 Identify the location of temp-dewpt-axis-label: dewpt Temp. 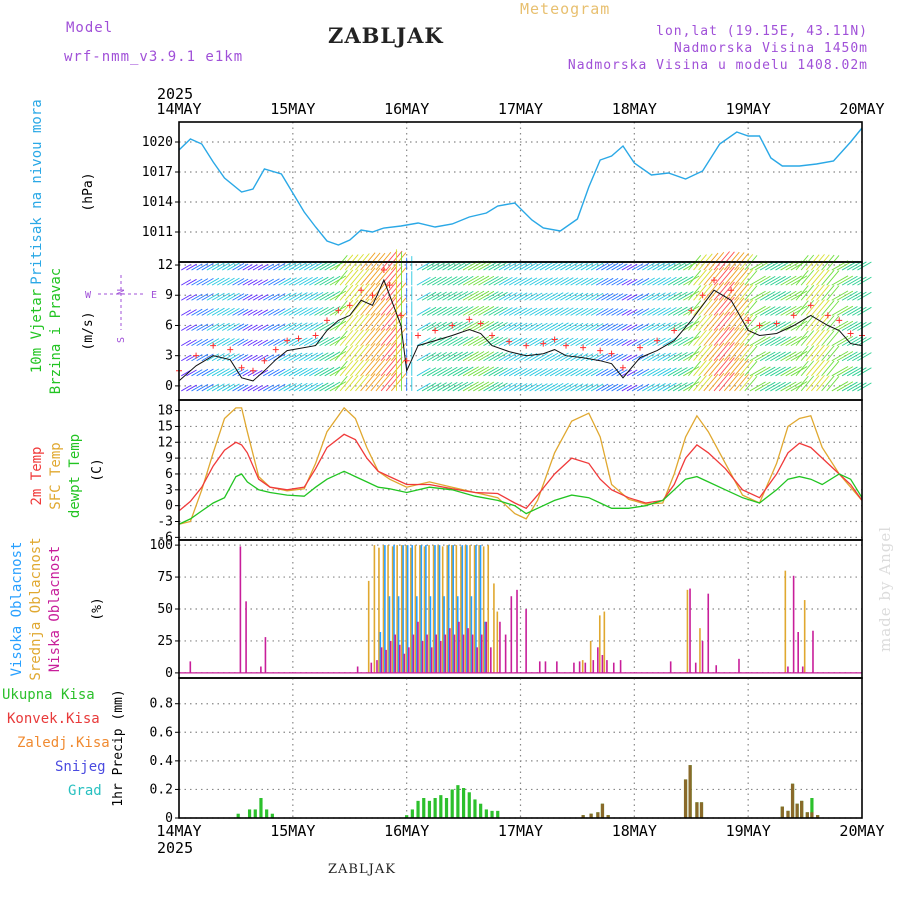
(75, 476).